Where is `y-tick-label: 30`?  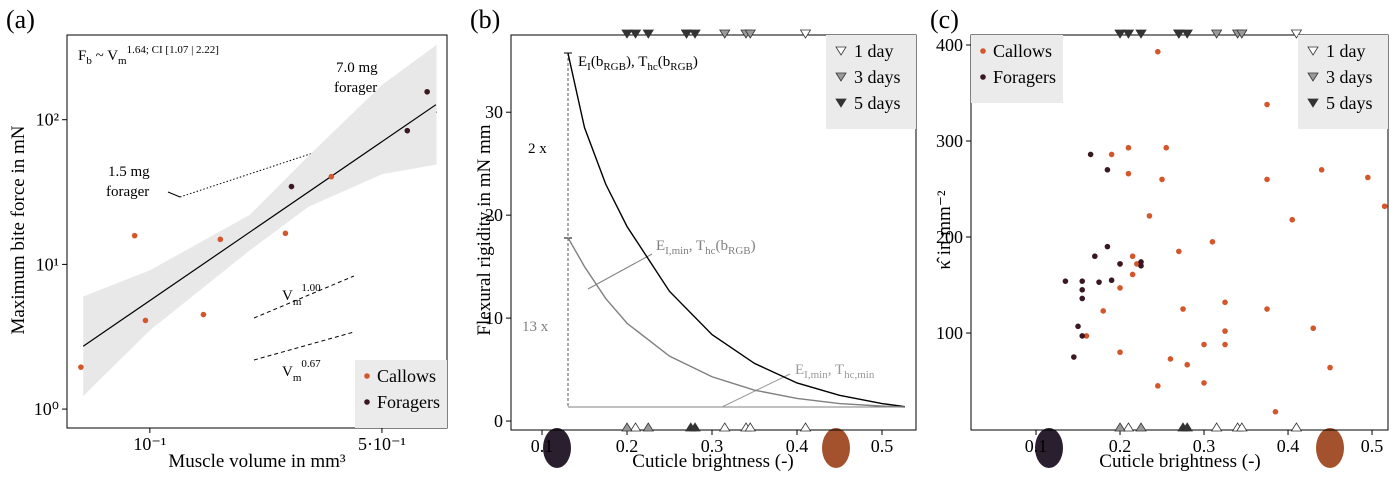
y-tick-label: 30 is located at coordinates (494, 112).